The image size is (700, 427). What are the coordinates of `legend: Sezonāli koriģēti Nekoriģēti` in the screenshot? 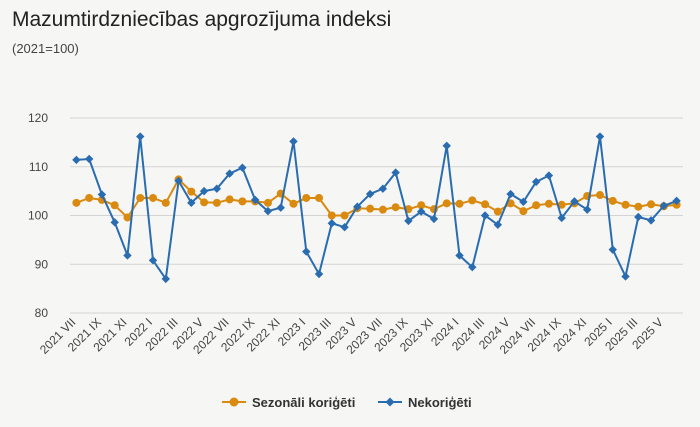 It's located at (347, 402).